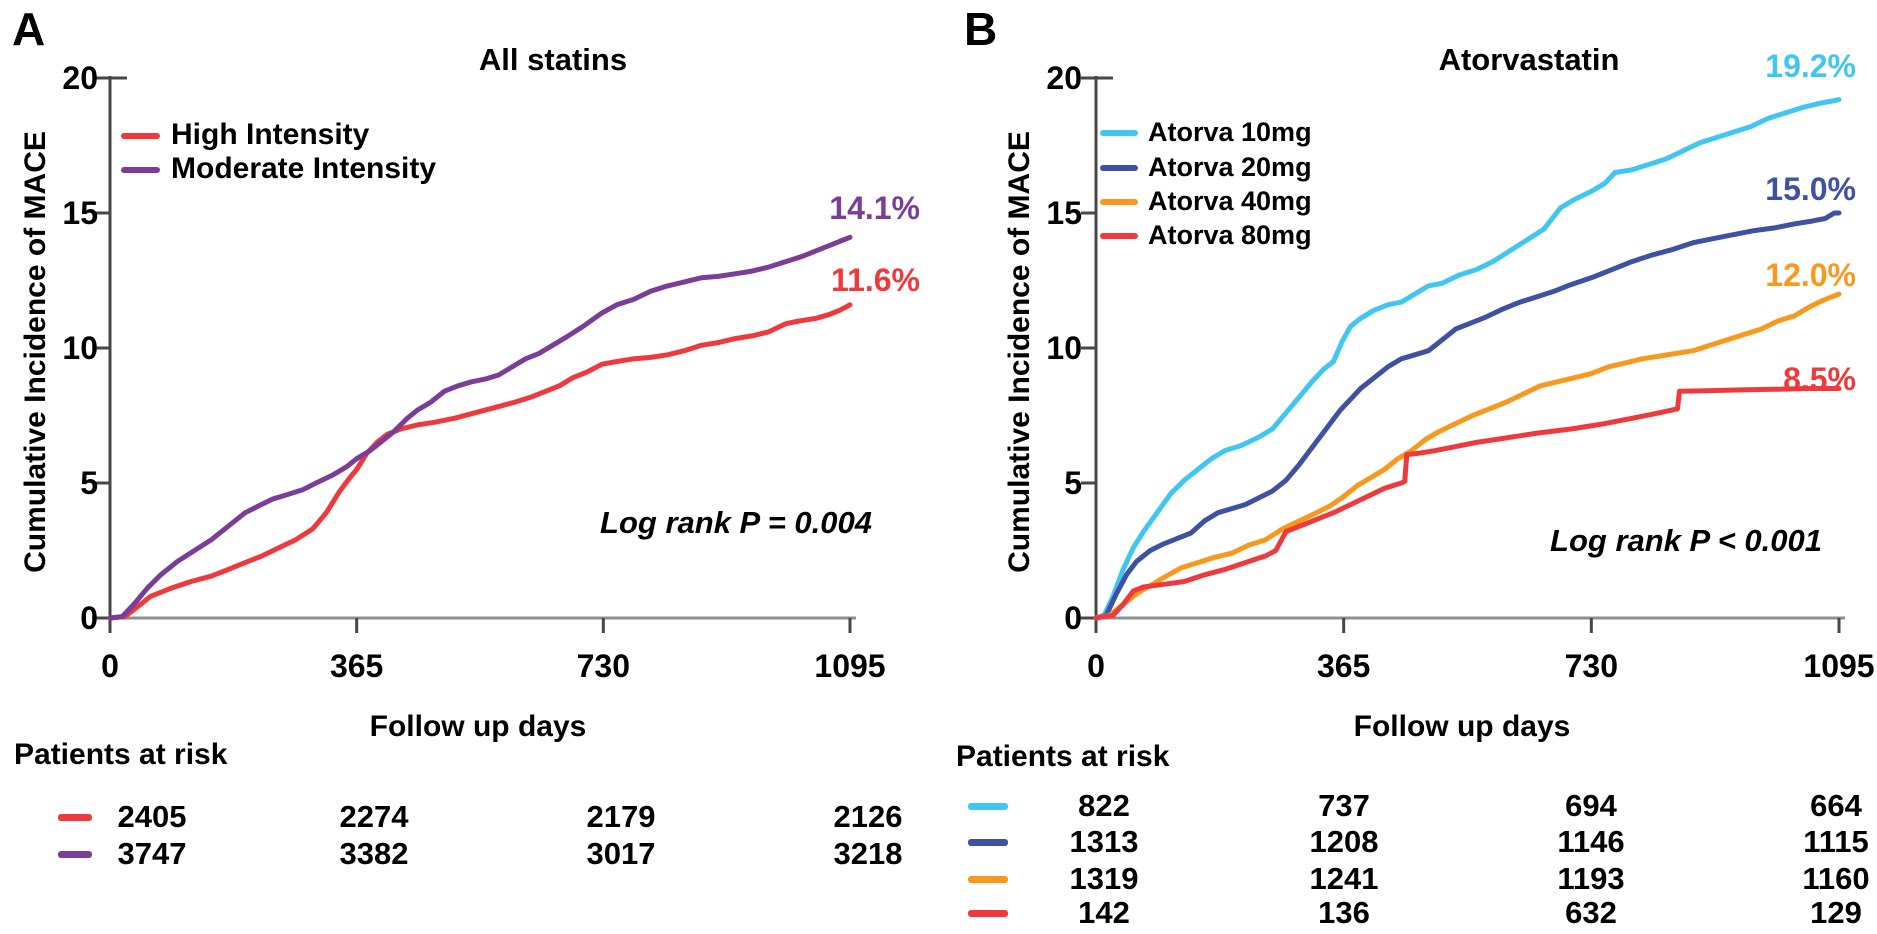 This screenshot has height=934, width=1877. I want to click on panel-b-risk-row-3-swatch, so click(988, 913).